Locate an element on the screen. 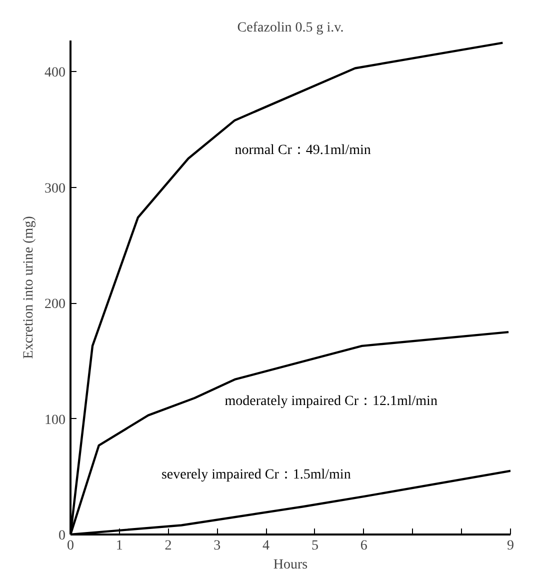  x-tick-label: 1 is located at coordinates (119, 546).